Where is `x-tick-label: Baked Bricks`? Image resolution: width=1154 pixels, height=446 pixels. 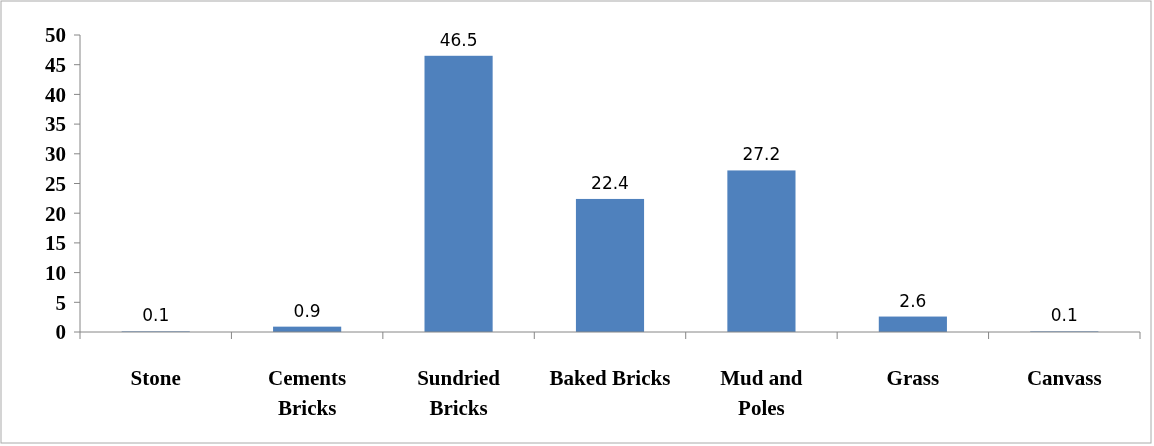
x-tick-label: Baked Bricks is located at coordinates (610, 378).